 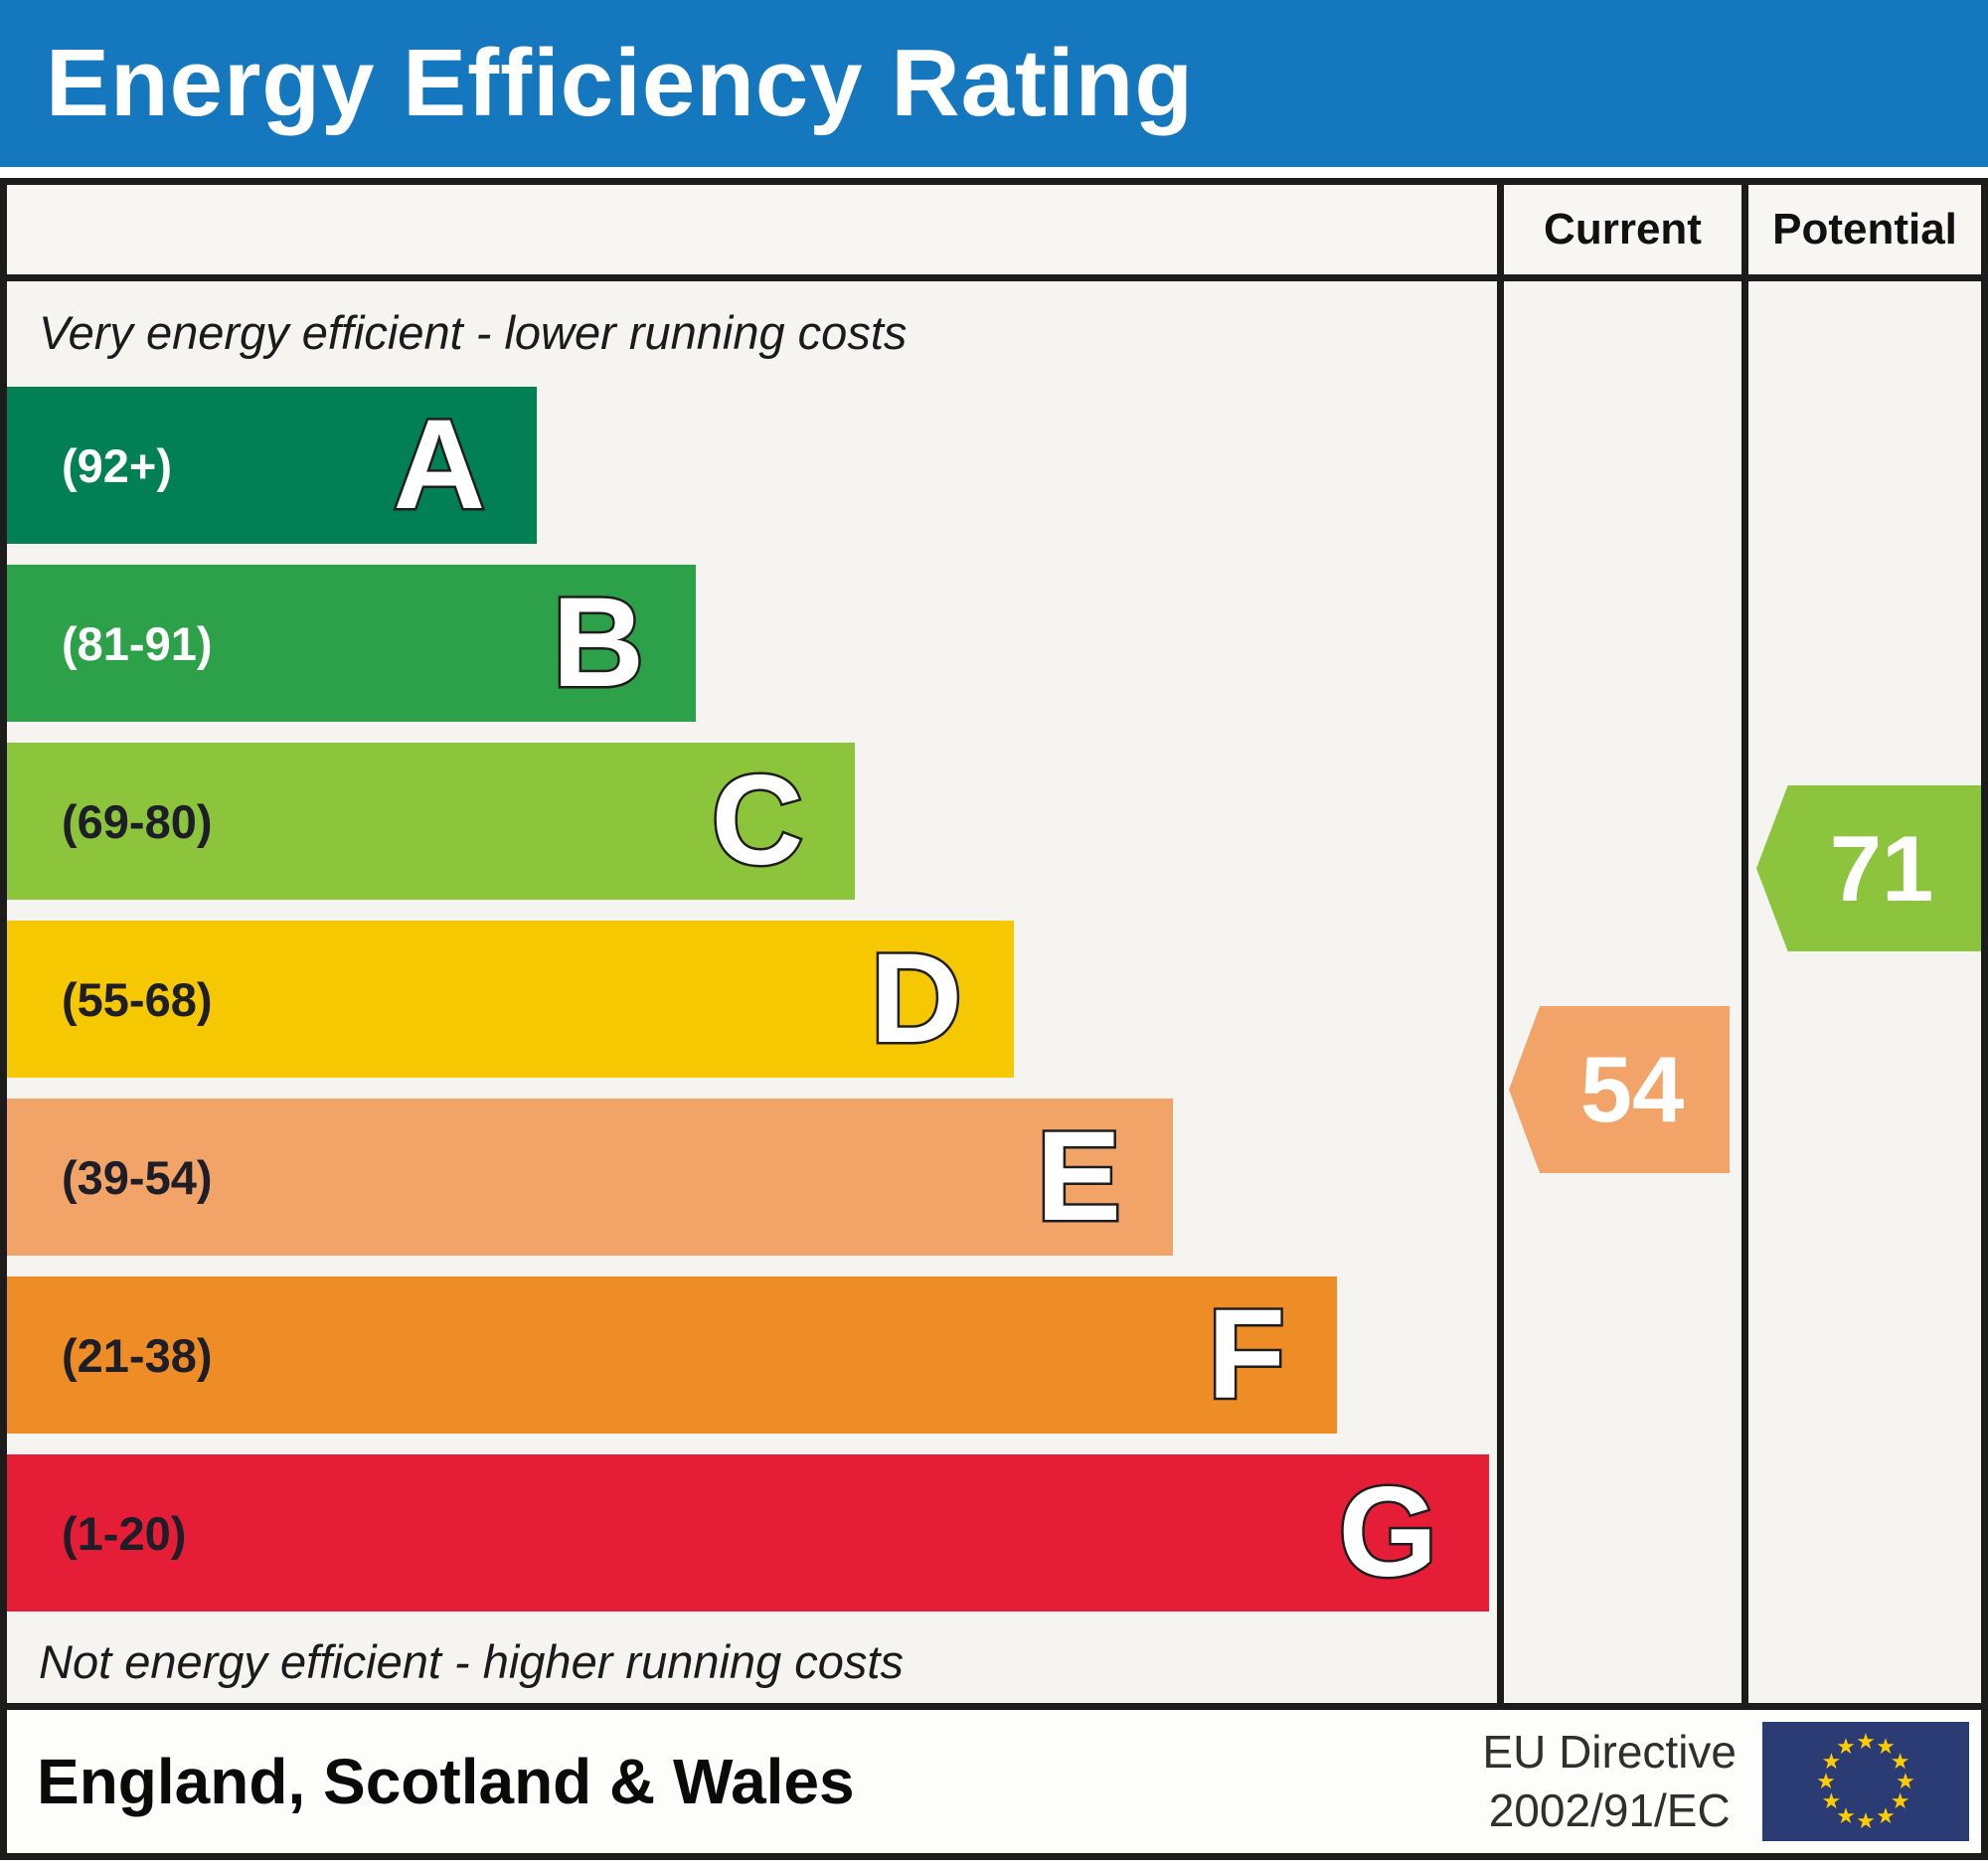 What do you see at coordinates (1078, 1177) in the screenshot?
I see `band-letter: E` at bounding box center [1078, 1177].